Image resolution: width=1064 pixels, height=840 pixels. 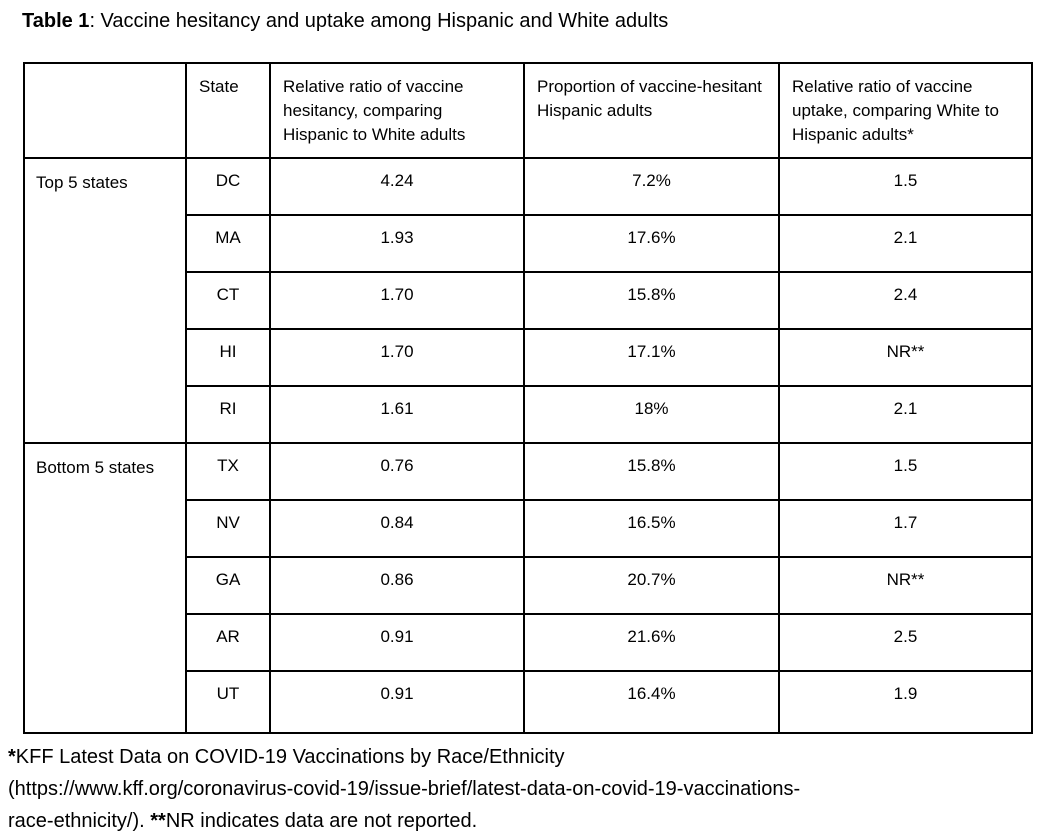 I want to click on proportion-cell: 18%, so click(x=651, y=414).